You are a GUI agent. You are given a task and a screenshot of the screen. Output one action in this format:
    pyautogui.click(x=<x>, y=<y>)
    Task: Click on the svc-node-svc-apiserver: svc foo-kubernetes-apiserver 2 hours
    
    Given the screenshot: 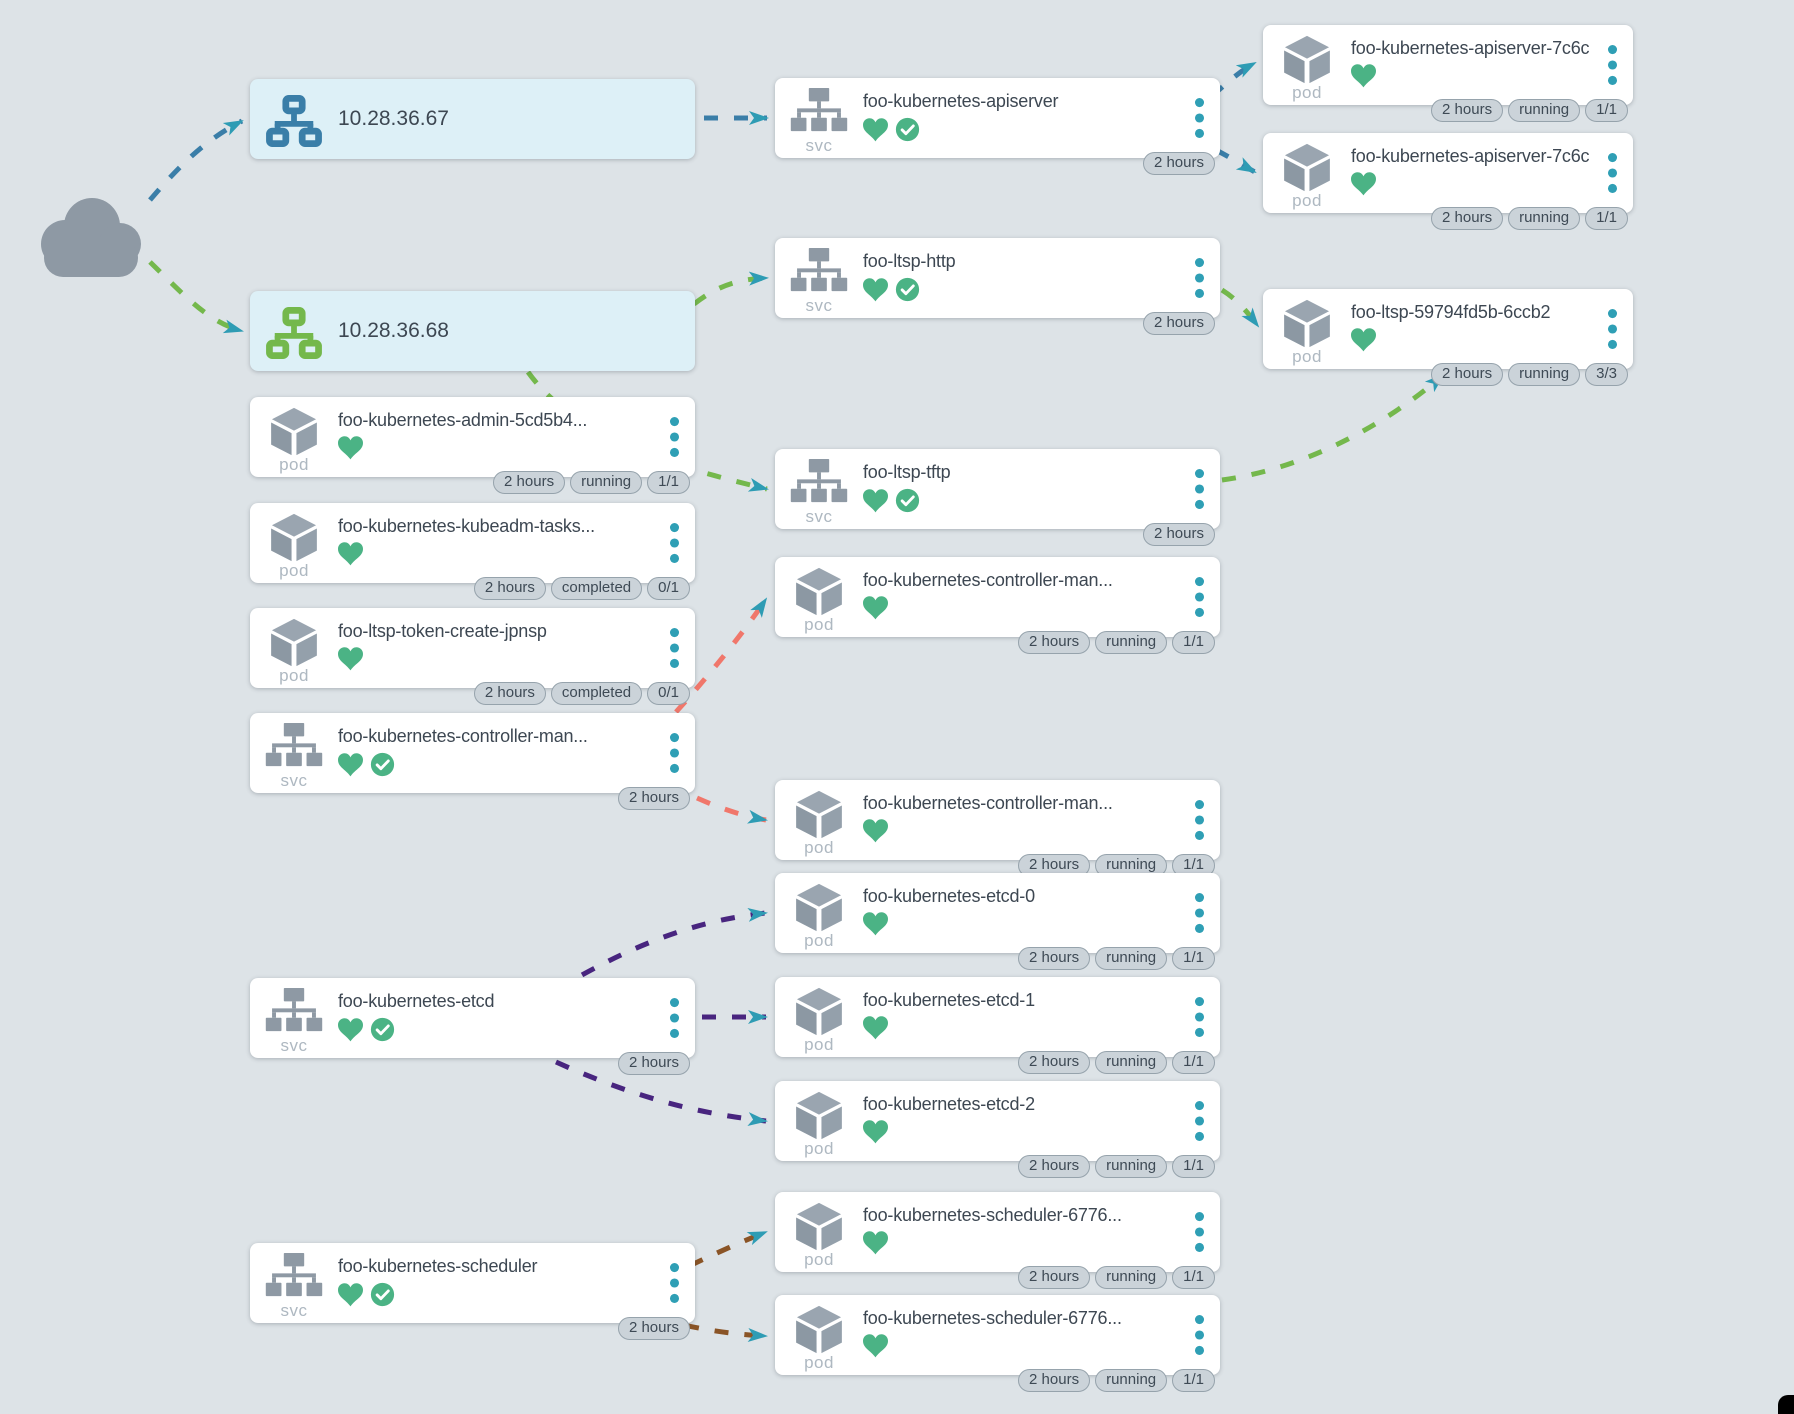 What is the action you would take?
    pyautogui.click(x=997, y=126)
    